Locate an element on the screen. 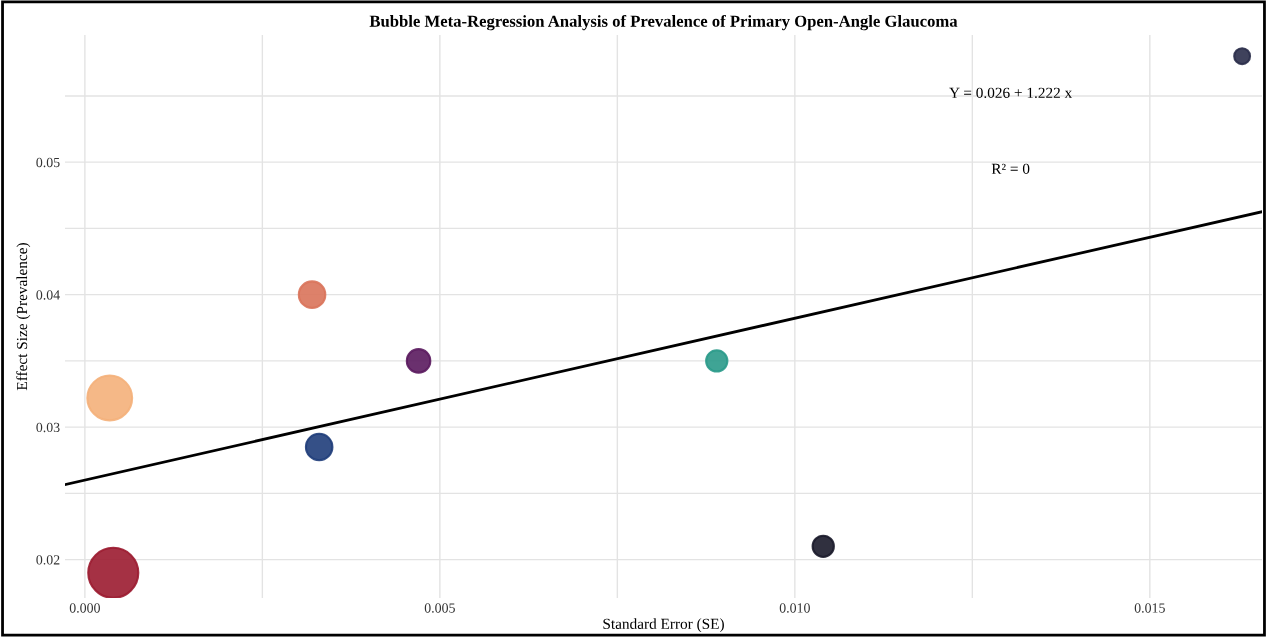 This screenshot has height=637, width=1267. x-tick-label: 0.010 is located at coordinates (794, 608).